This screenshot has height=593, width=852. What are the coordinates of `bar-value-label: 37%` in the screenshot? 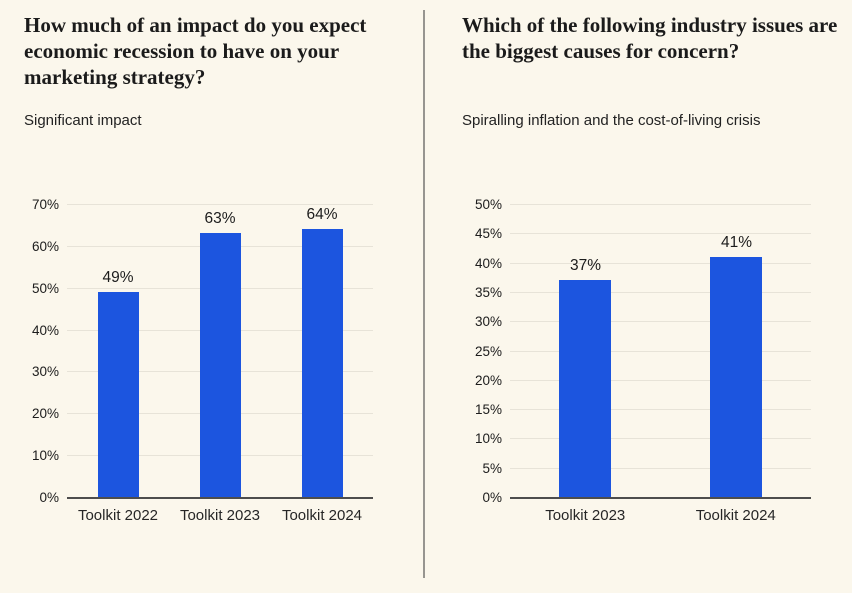 It's located at (585, 265).